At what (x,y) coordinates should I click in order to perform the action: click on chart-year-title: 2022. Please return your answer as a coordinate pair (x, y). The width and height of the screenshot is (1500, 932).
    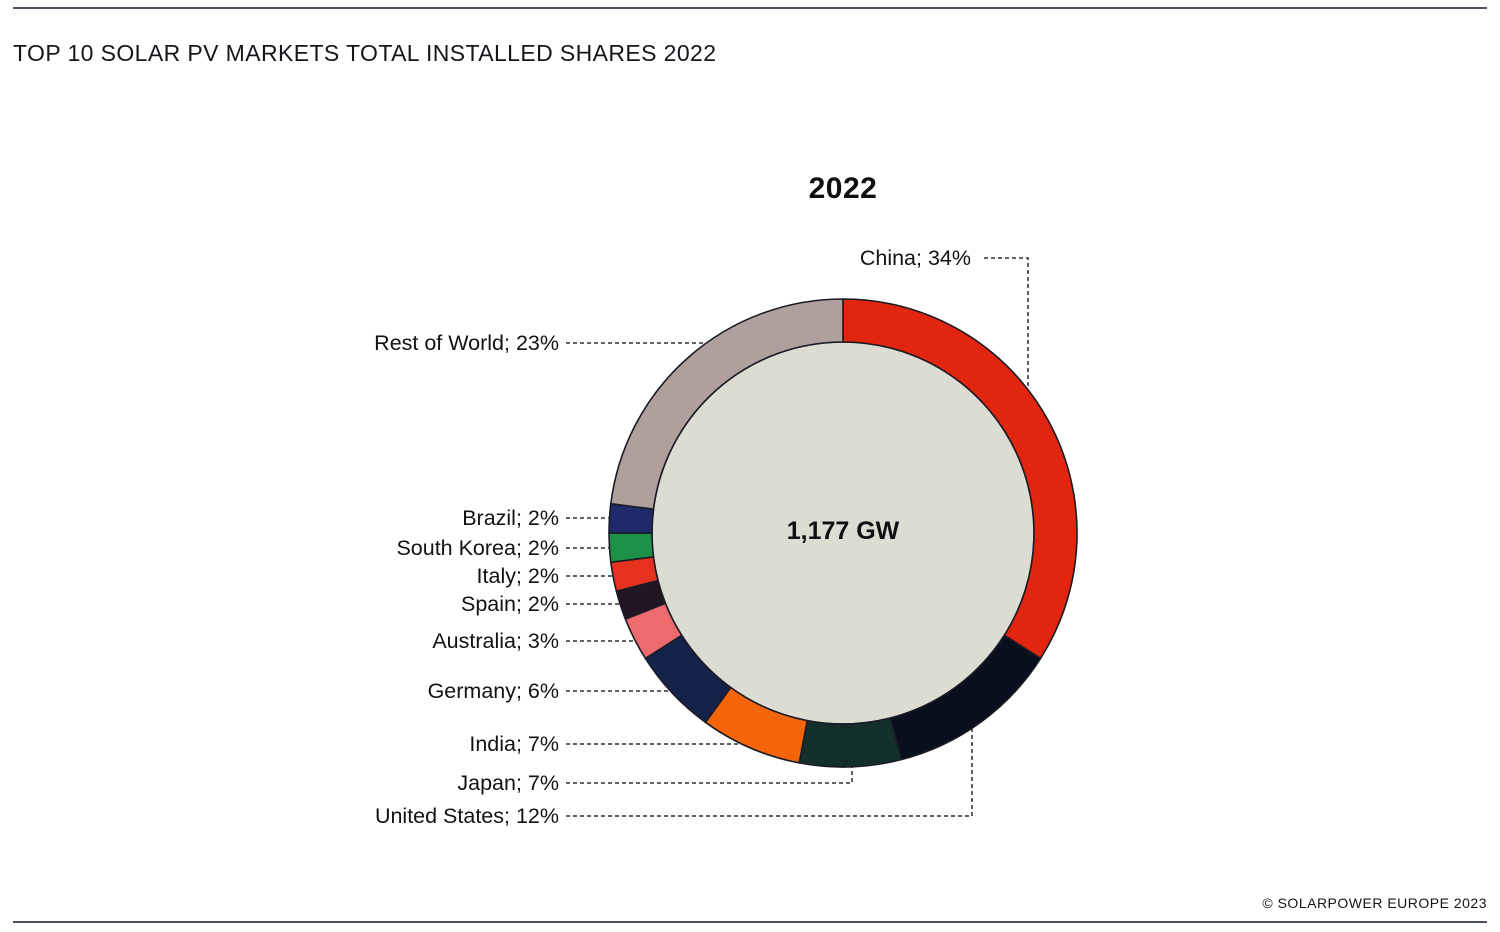
    Looking at the image, I should click on (843, 188).